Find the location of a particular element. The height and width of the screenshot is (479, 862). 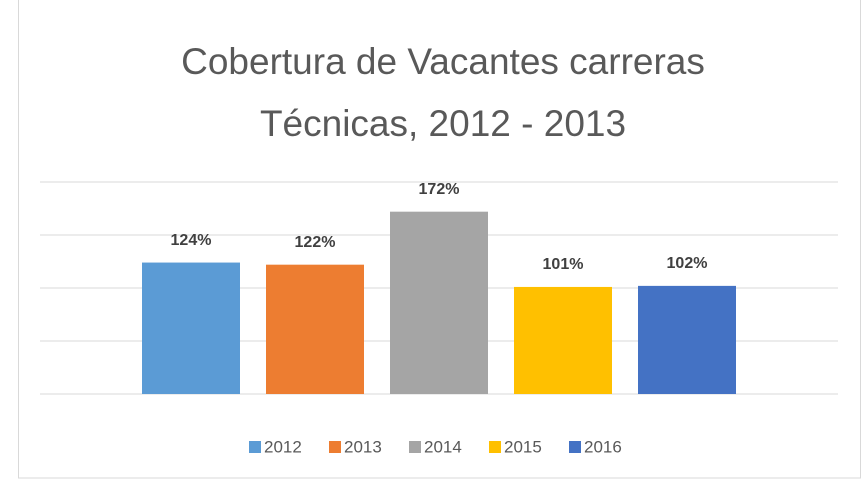

chart-title: Técnicas, 2012 - 2013 is located at coordinates (443, 123).